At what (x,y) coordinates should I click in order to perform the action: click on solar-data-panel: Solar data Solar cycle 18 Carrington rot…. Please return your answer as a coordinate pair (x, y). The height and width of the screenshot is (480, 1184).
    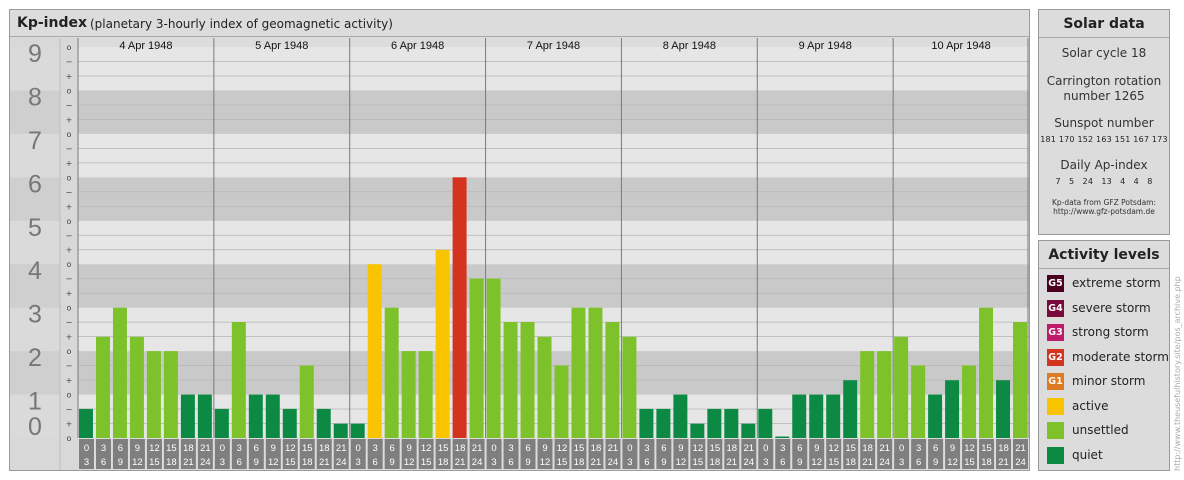
    Looking at the image, I should click on (1104, 122).